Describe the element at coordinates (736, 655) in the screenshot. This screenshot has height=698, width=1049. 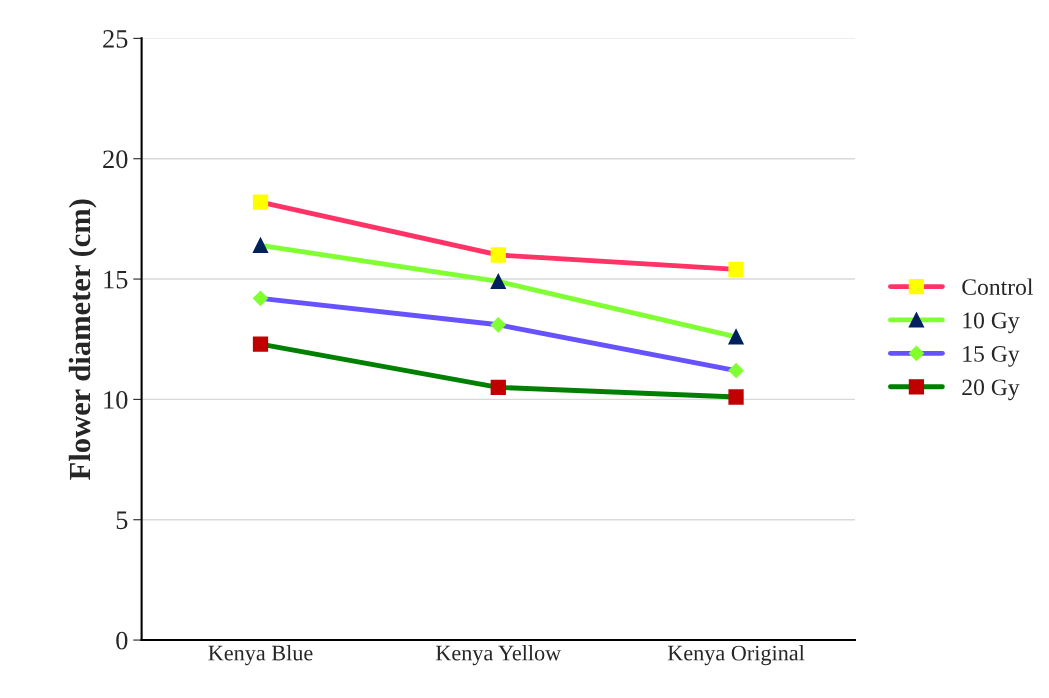
I see `x-tick-label: Kenya Original` at that location.